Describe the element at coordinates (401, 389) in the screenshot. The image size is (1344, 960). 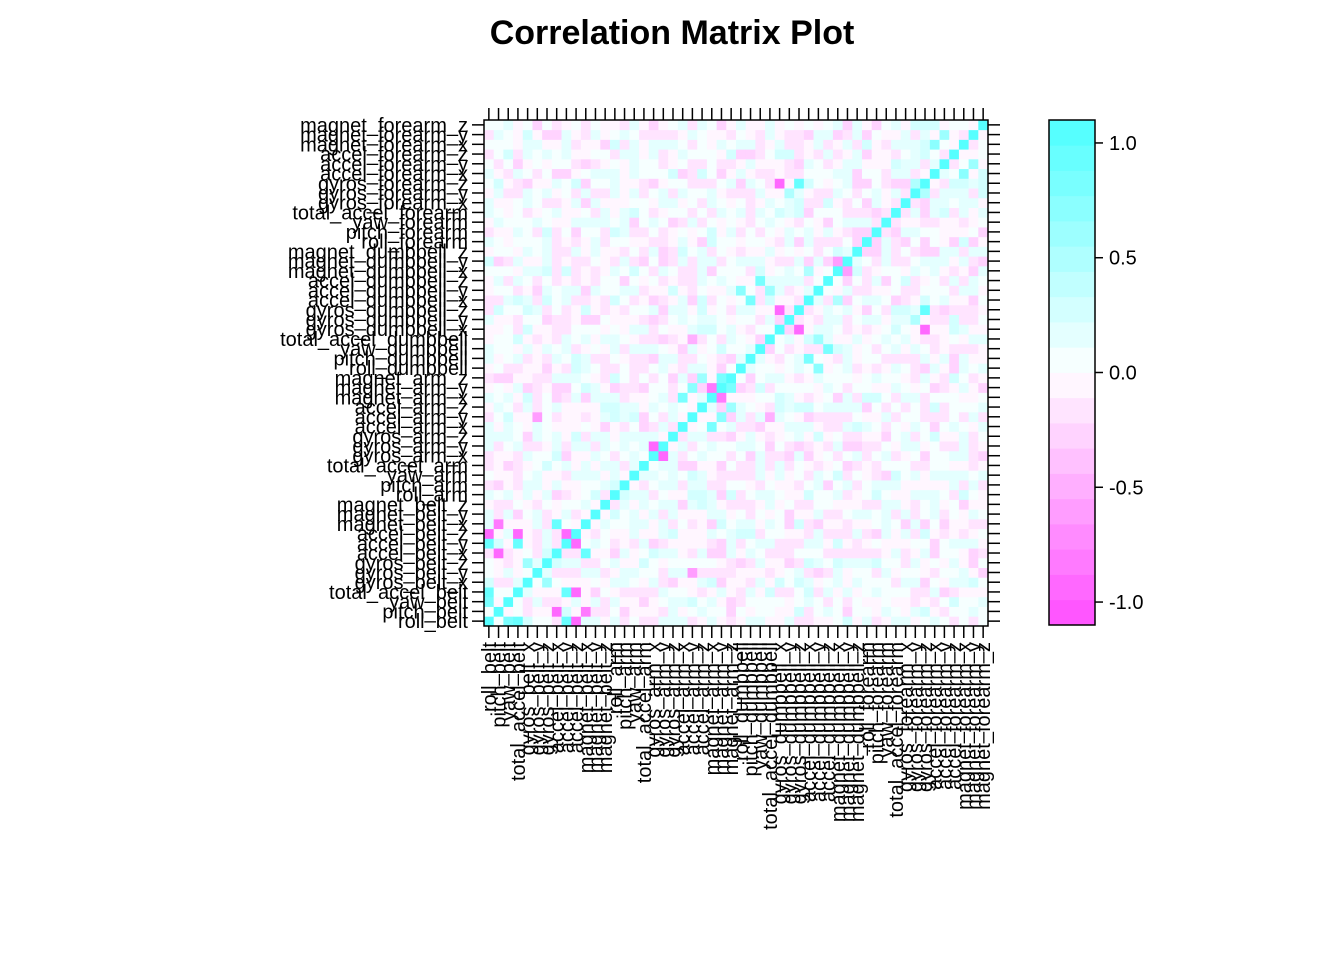
I see `y-tick-label: magnet_arm_y` at that location.